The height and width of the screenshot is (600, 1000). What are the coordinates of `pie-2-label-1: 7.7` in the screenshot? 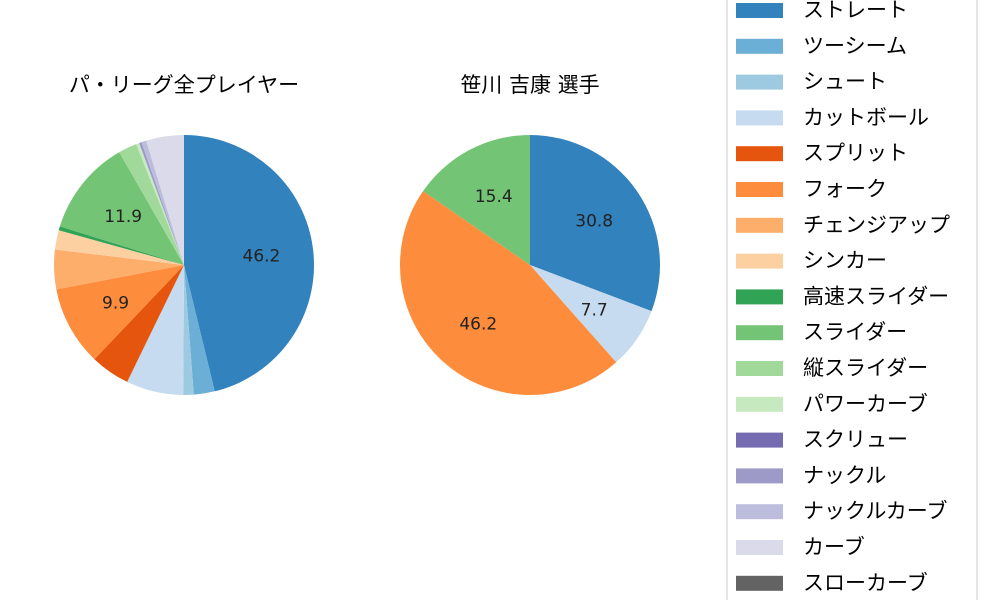 It's located at (594, 310).